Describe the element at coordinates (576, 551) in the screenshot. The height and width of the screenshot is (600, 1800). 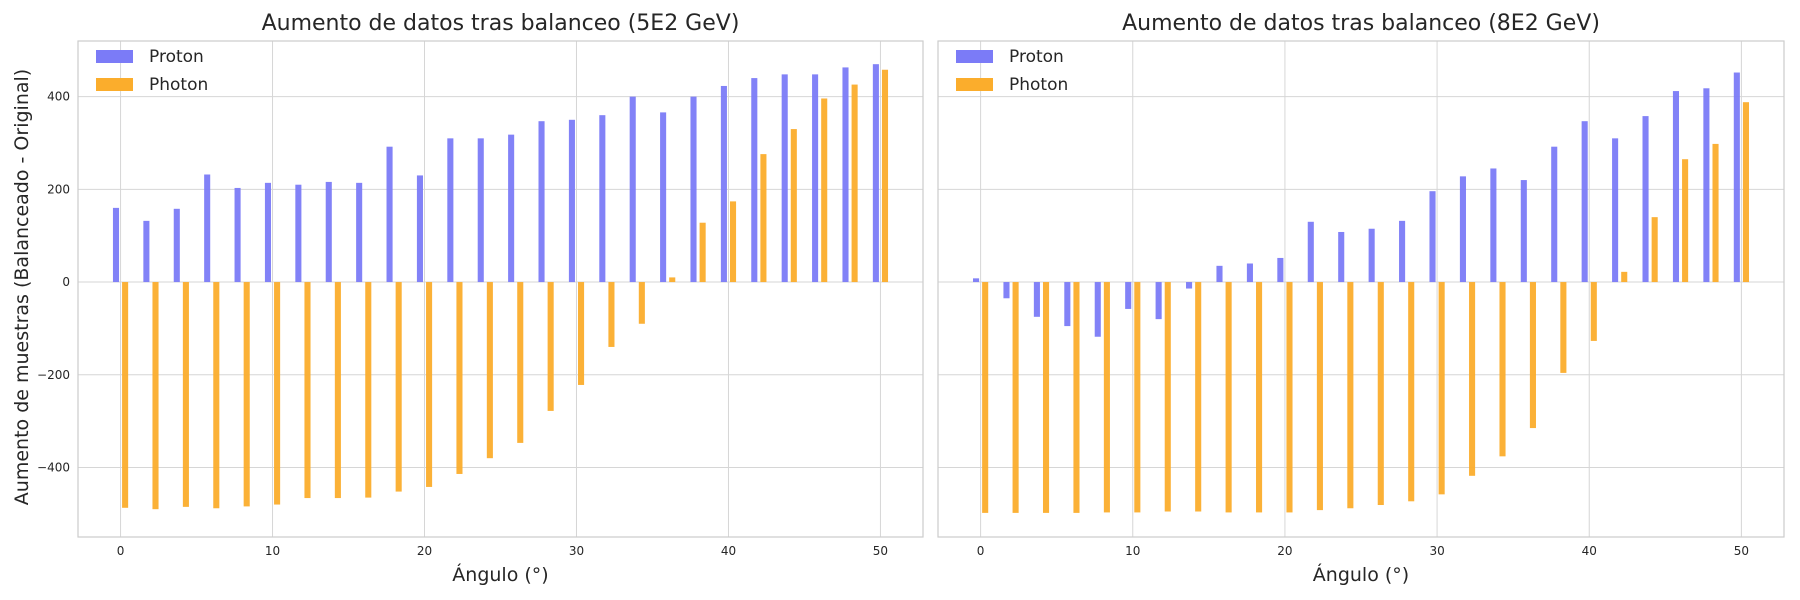
I see `x-tick-label: 30` at that location.